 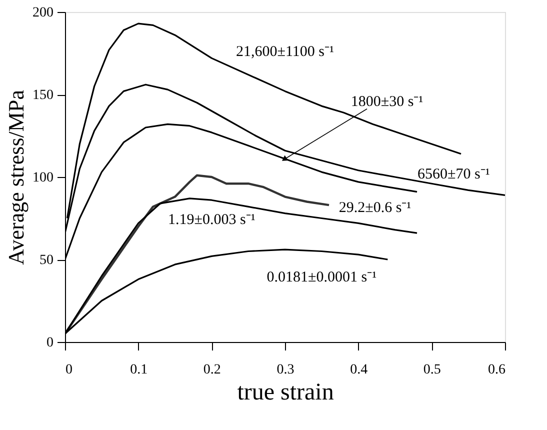 I want to click on series-label: 0.0181±0.0001 s⁻¹, so click(x=321, y=277).